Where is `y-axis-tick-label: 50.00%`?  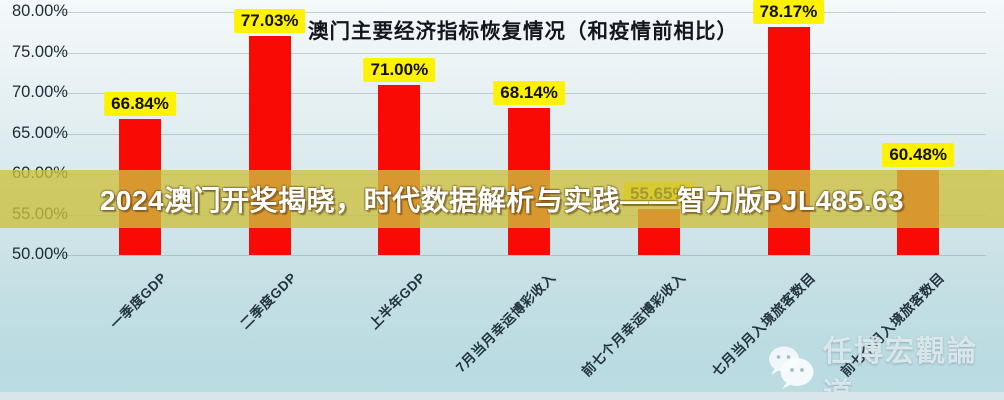 y-axis-tick-label: 50.00% is located at coordinates (40, 254).